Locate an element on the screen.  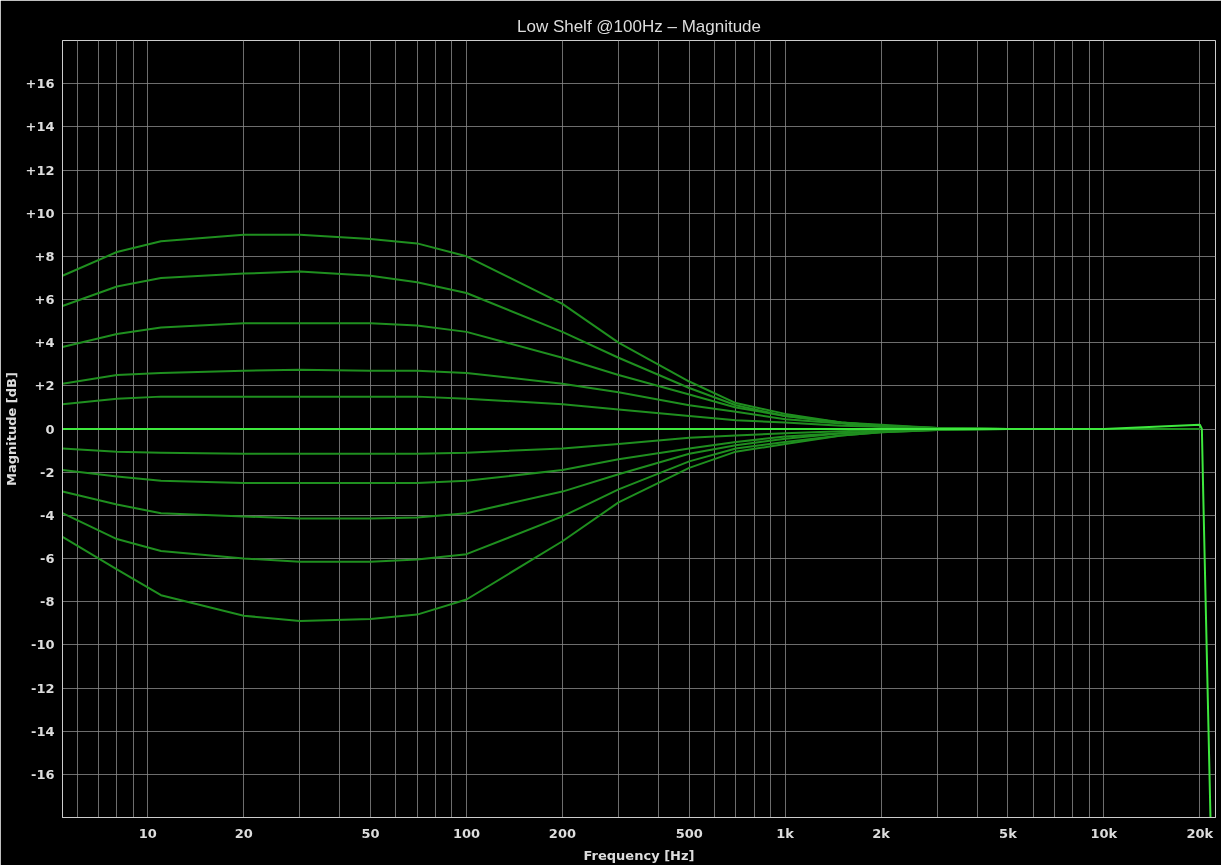
x-tick-label: 20 is located at coordinates (243, 833).